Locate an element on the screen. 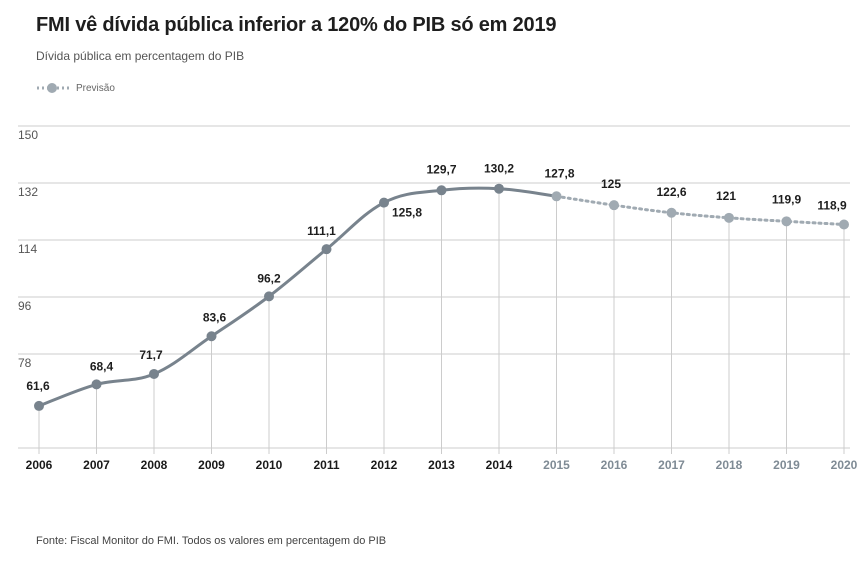 Image resolution: width=866 pixels, height=561 pixels. data-label: 61,6 is located at coordinates (38, 386).